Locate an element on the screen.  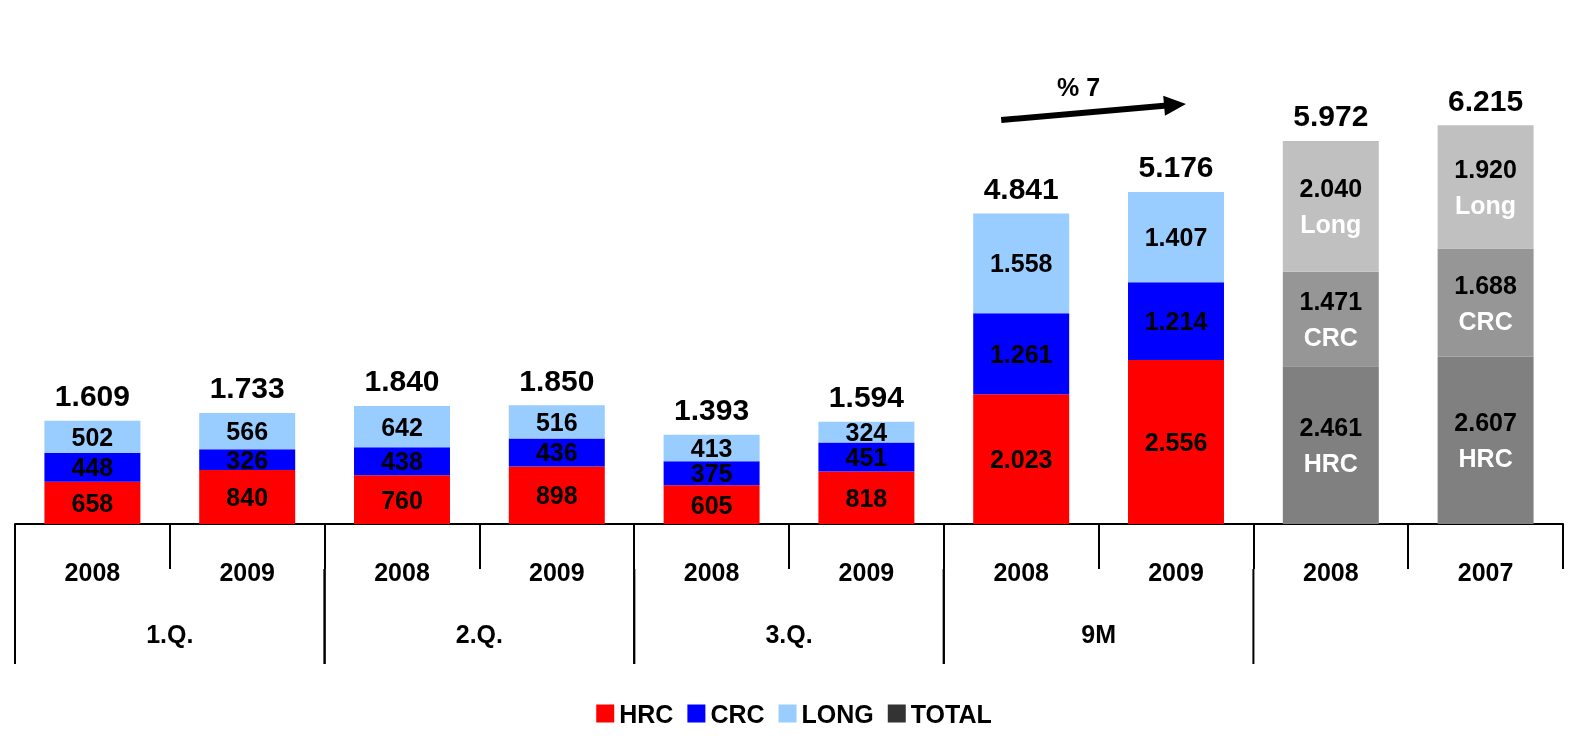
data-label: 840 is located at coordinates (247, 497).